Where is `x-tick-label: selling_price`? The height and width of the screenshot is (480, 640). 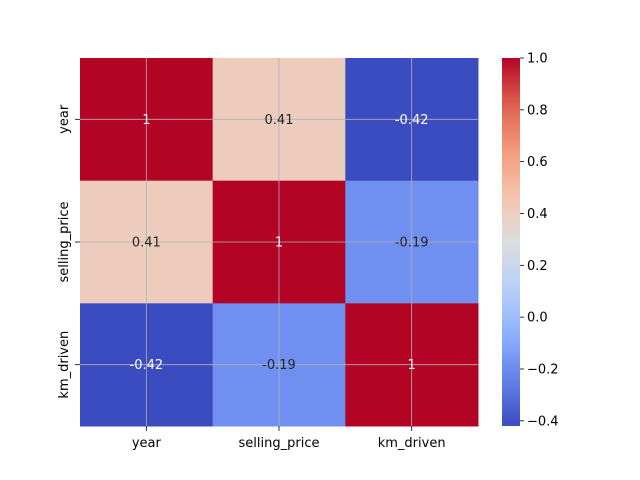 x-tick-label: selling_price is located at coordinates (279, 443).